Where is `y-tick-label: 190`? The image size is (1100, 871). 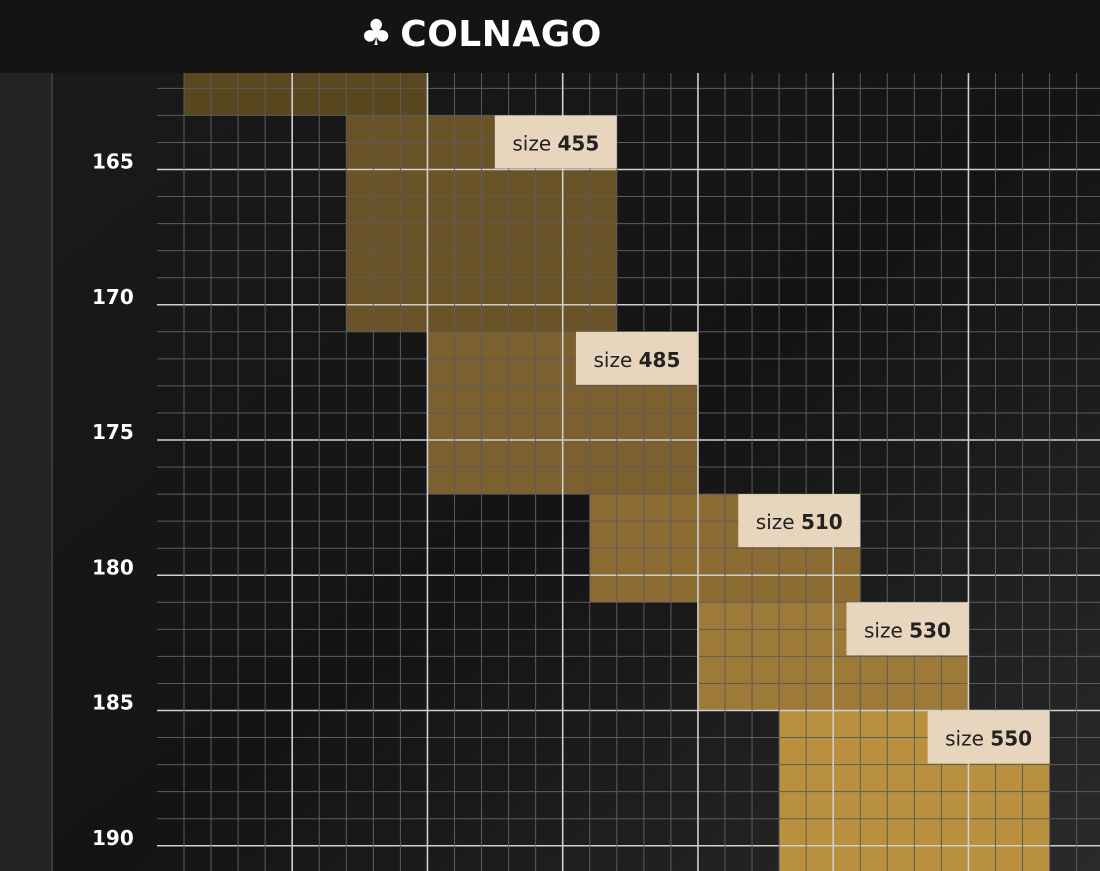
y-tick-label: 190 is located at coordinates (113, 838).